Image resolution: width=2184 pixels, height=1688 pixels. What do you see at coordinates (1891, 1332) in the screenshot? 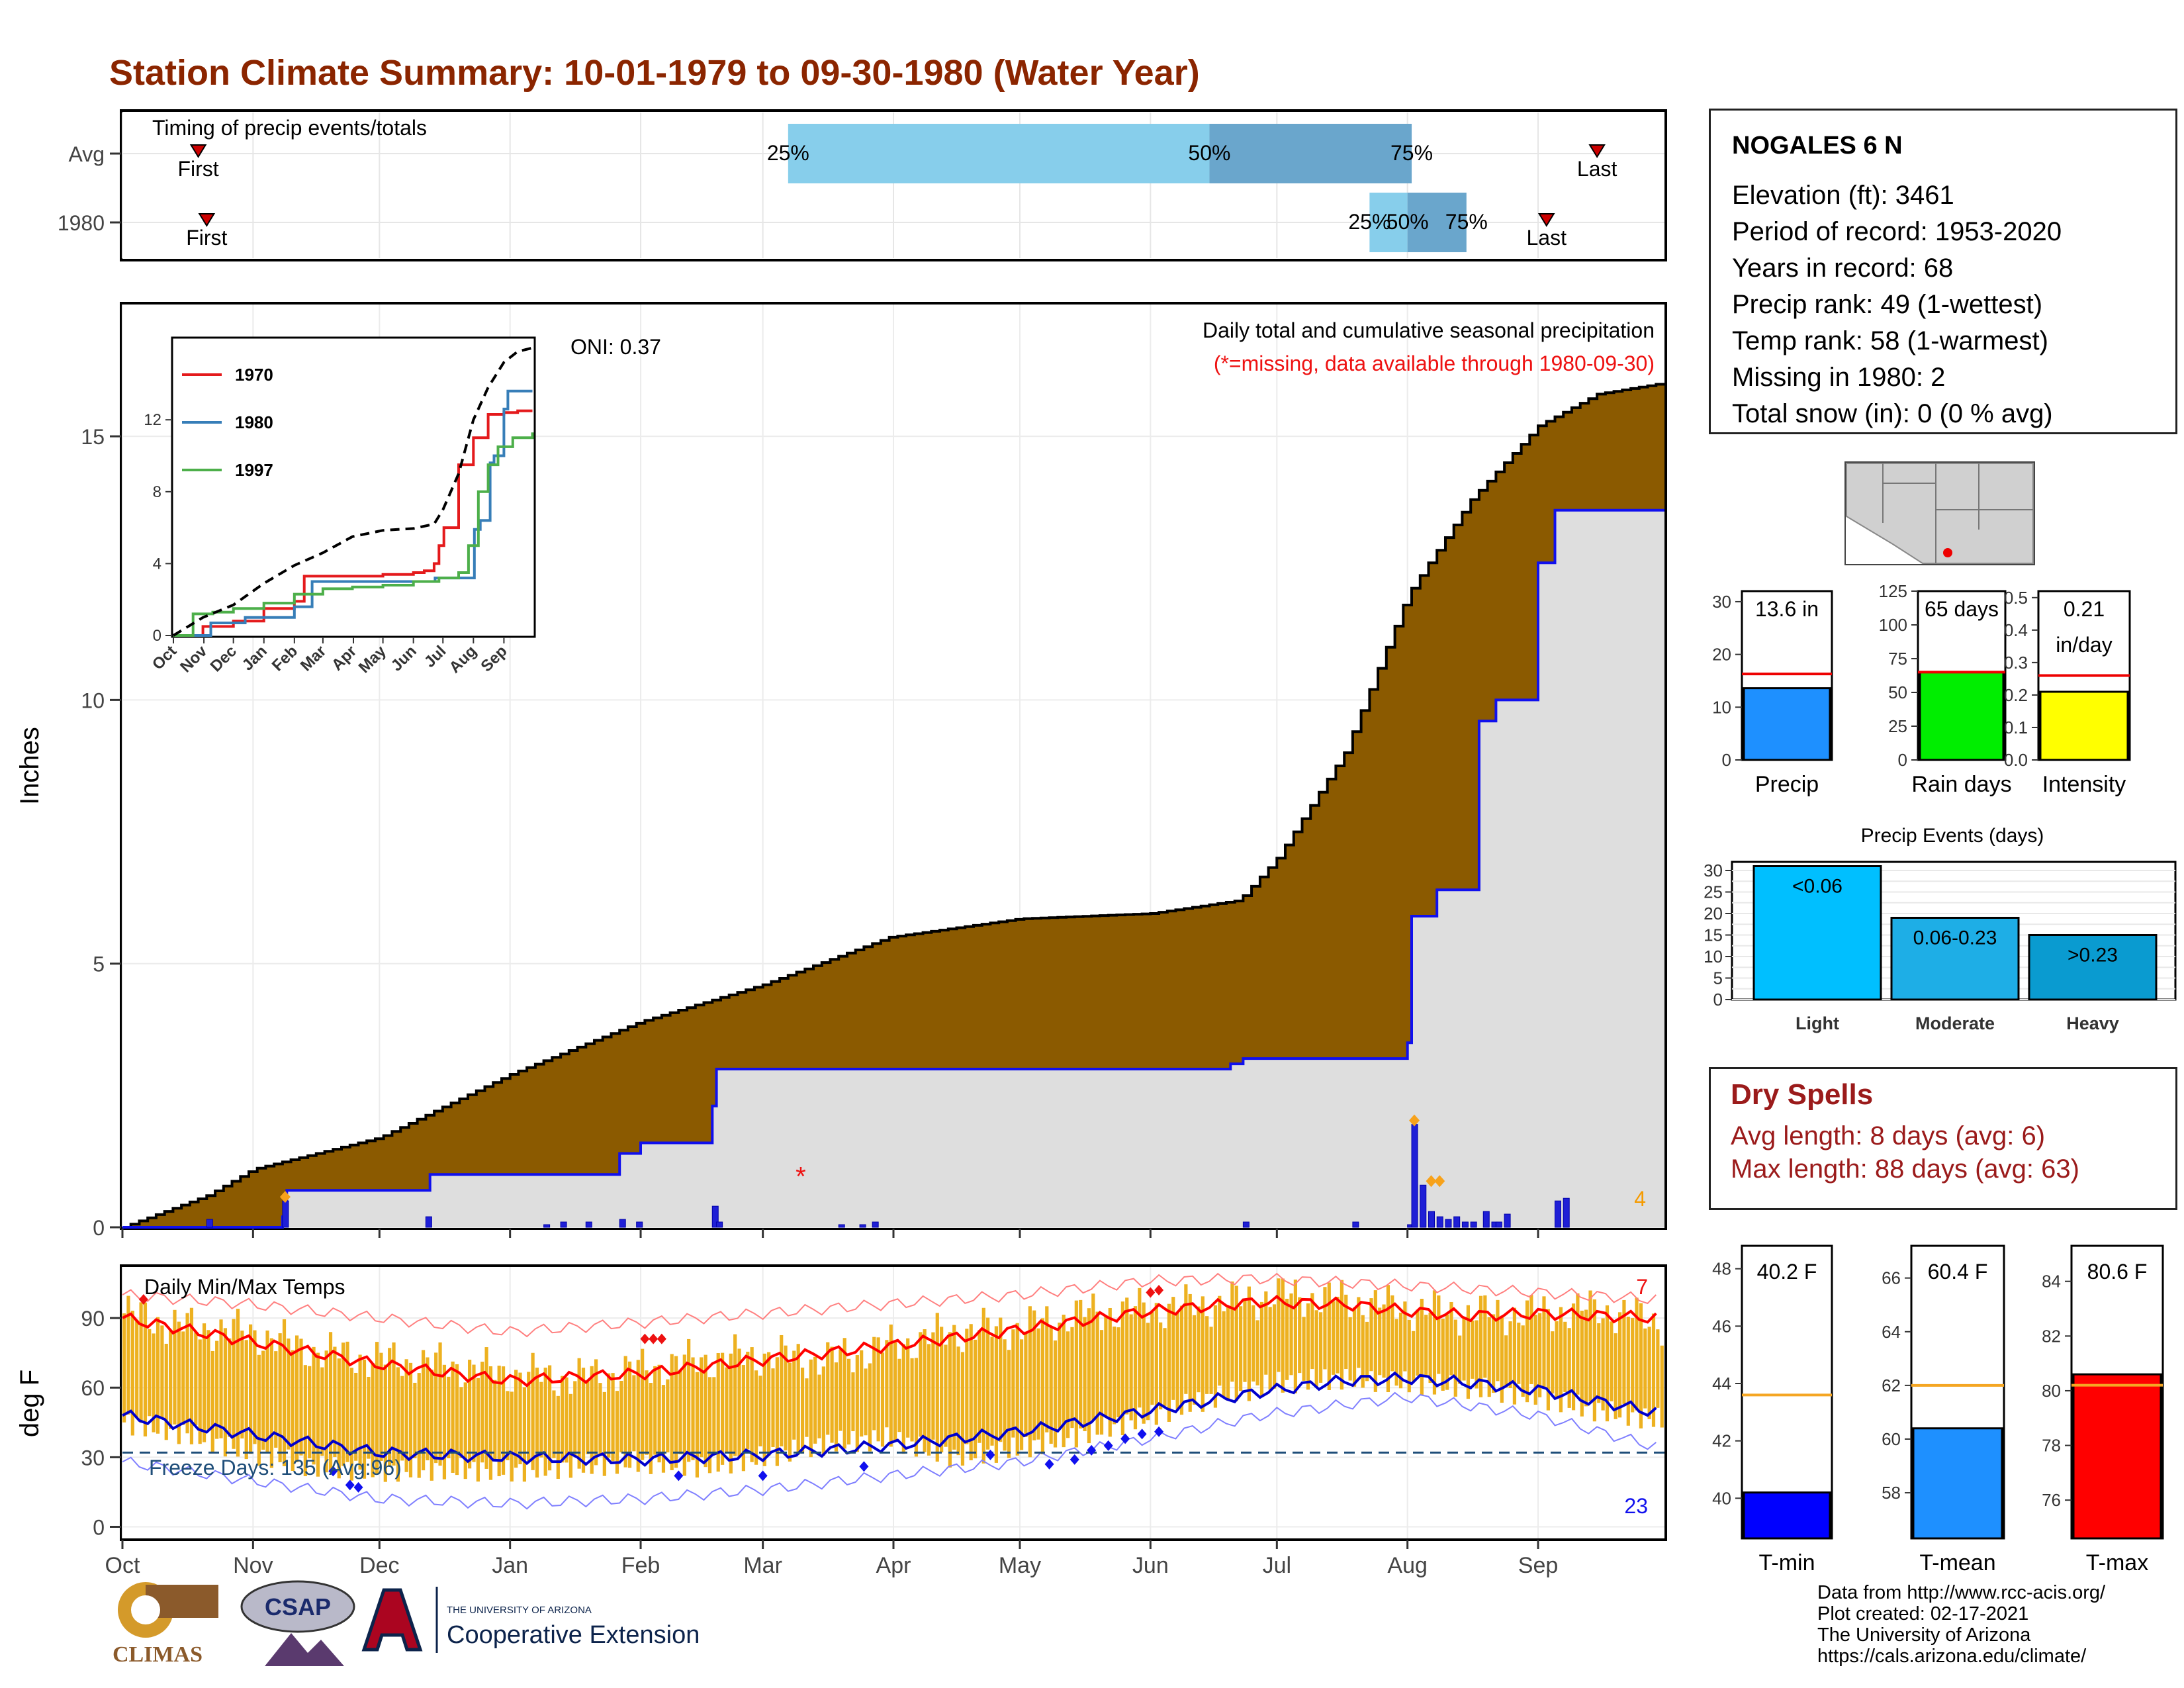
I see `temp-bar-tick-label: 64` at bounding box center [1891, 1332].